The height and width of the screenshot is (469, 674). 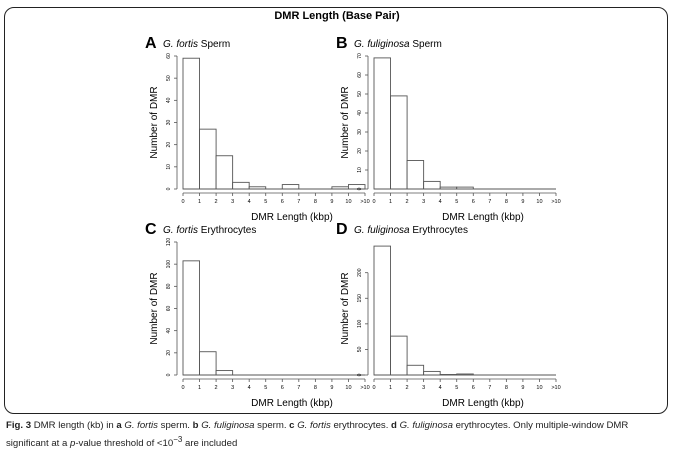 What do you see at coordinates (175, 425) in the screenshot?
I see `caption-text: sperm.` at bounding box center [175, 425].